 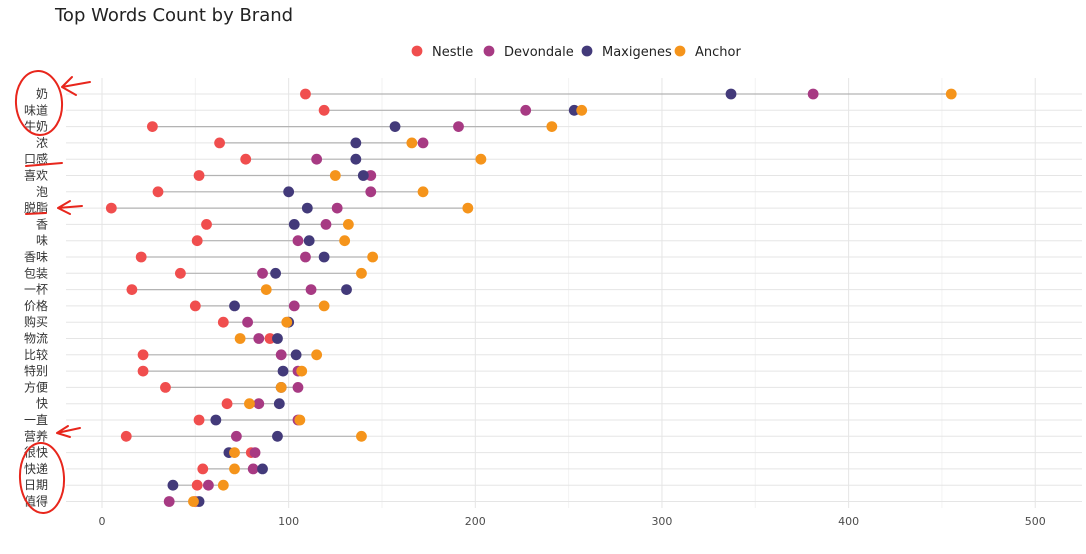 I want to click on annotation-circle-bottom, so click(x=42, y=478).